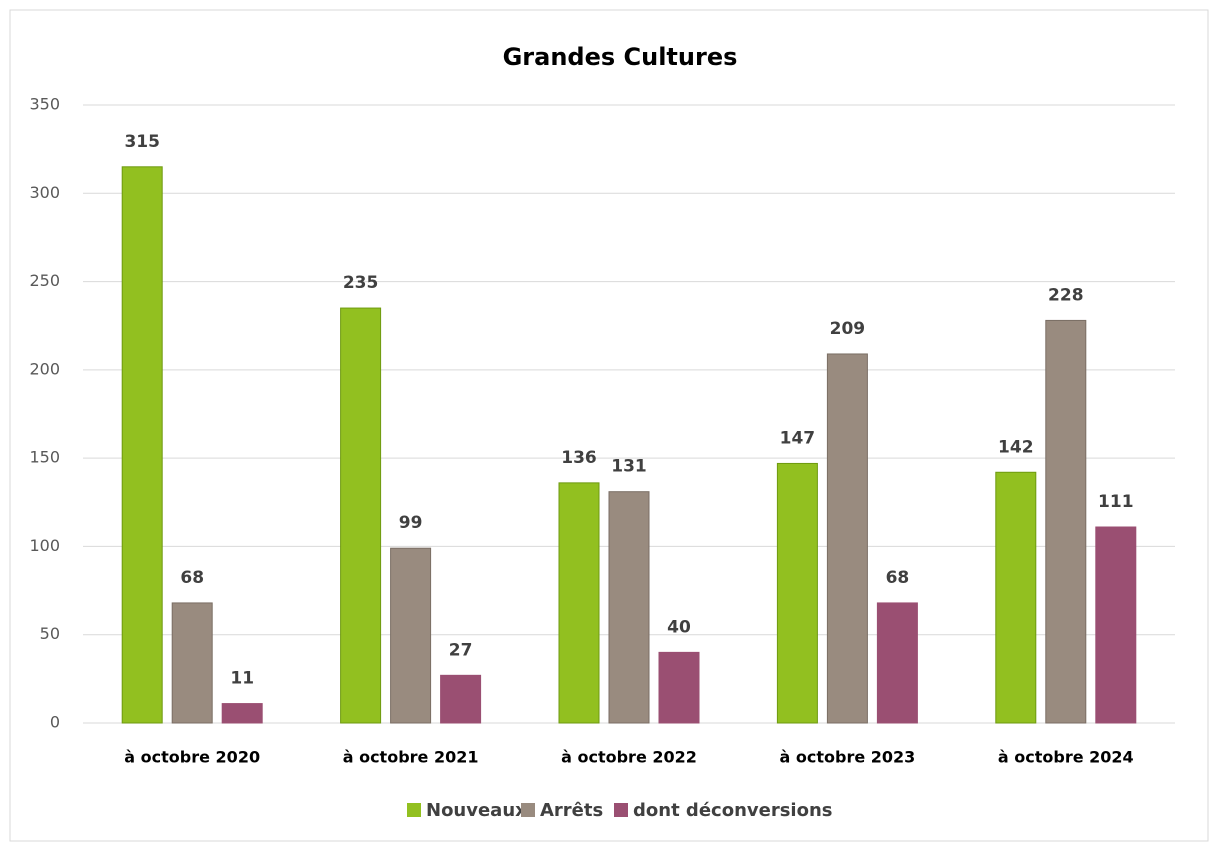 Image resolution: width=1209 pixels, height=842 pixels. Describe the element at coordinates (848, 329) in the screenshot. I see `data-label: 209` at that location.